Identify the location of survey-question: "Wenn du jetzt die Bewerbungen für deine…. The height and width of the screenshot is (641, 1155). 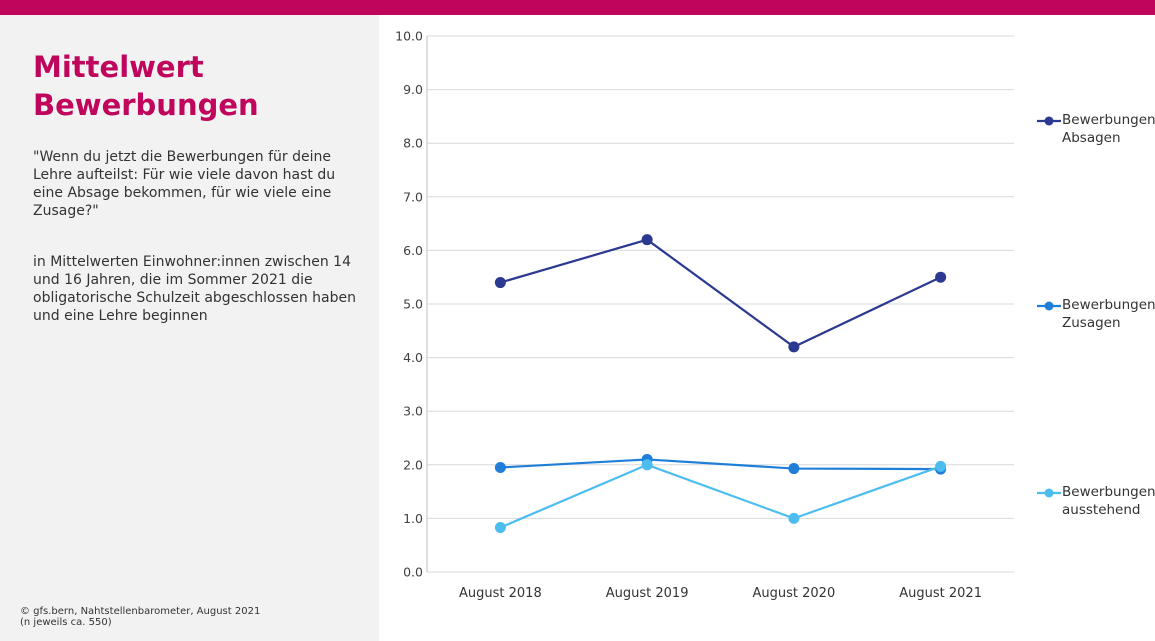
(184, 184).